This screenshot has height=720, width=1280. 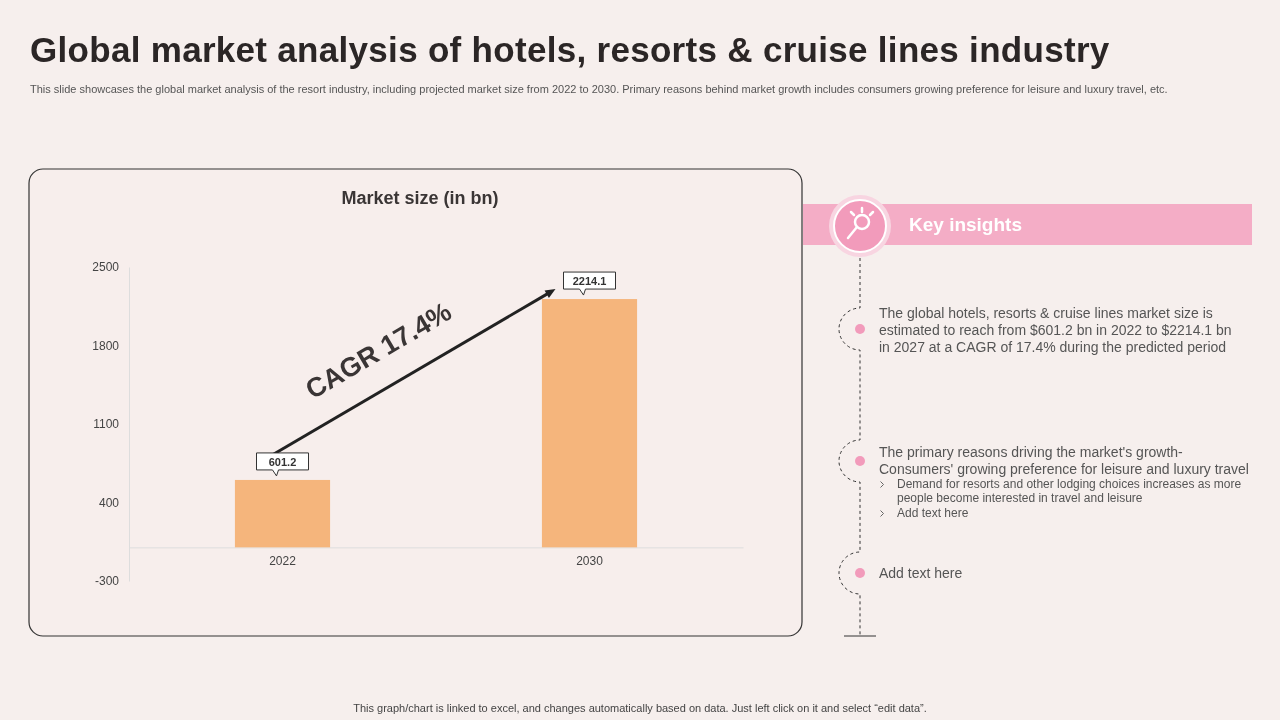 What do you see at coordinates (107, 581) in the screenshot?
I see `y-tick-label: -300` at bounding box center [107, 581].